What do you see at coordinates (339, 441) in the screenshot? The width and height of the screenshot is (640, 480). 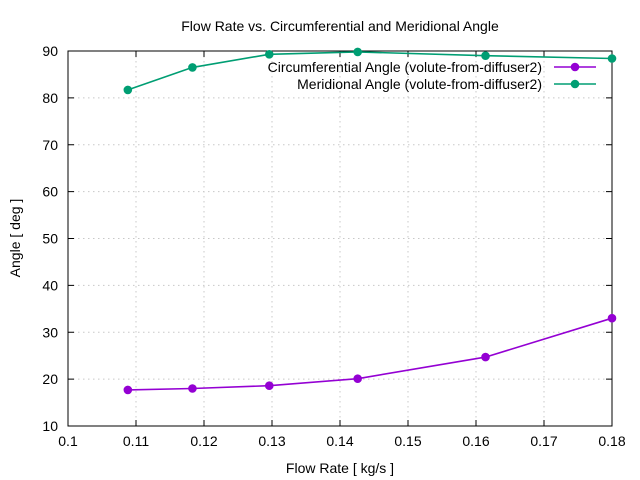 I see `x-tick-label: 0.14` at bounding box center [339, 441].